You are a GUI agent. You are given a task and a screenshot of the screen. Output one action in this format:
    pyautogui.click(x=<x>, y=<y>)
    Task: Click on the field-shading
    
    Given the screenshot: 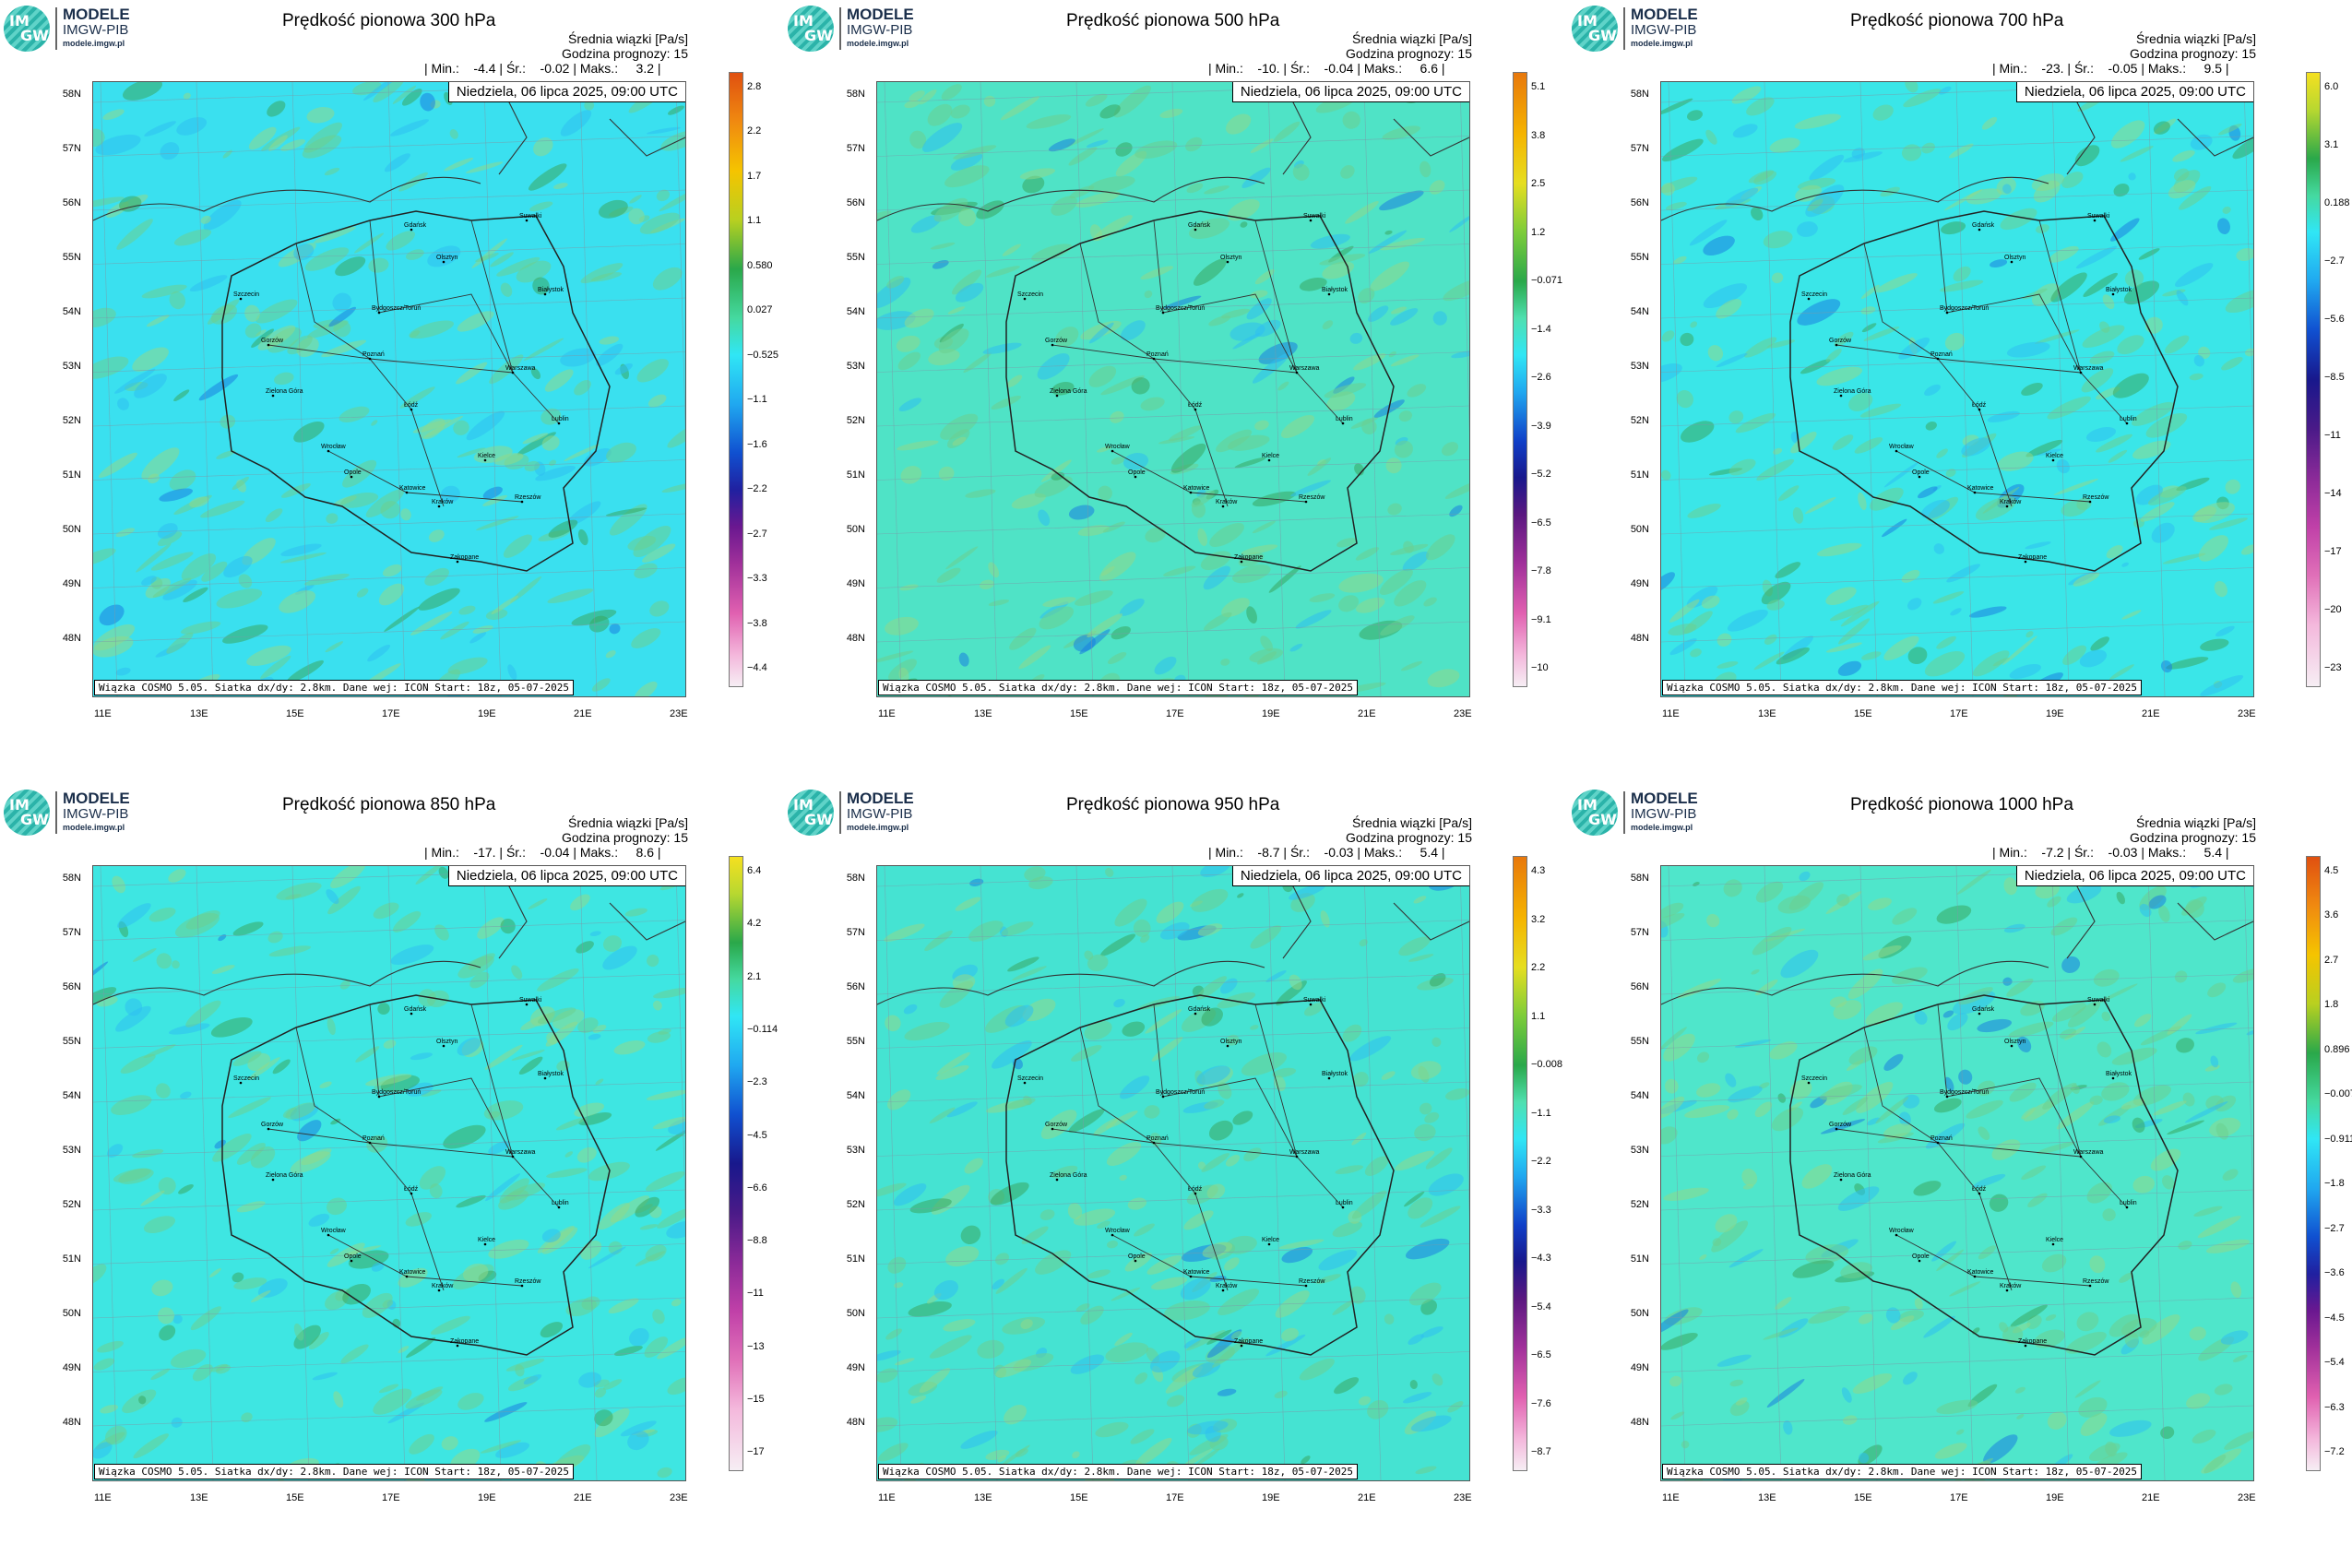 What is the action you would take?
    pyautogui.click(x=1957, y=389)
    